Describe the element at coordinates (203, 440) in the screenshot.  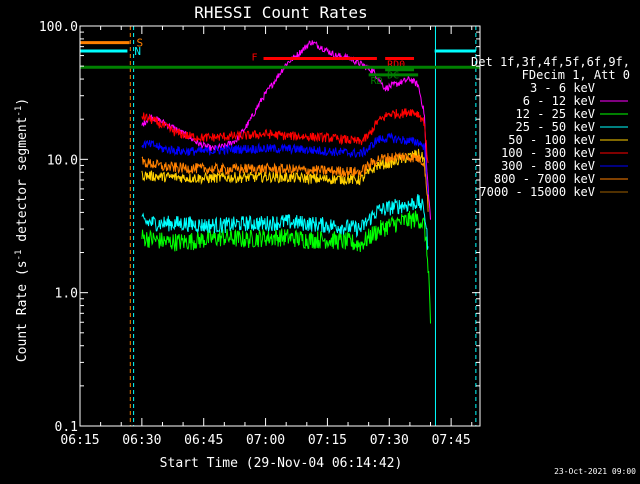
I see `x-tick-label-3: 06:45` at that location.